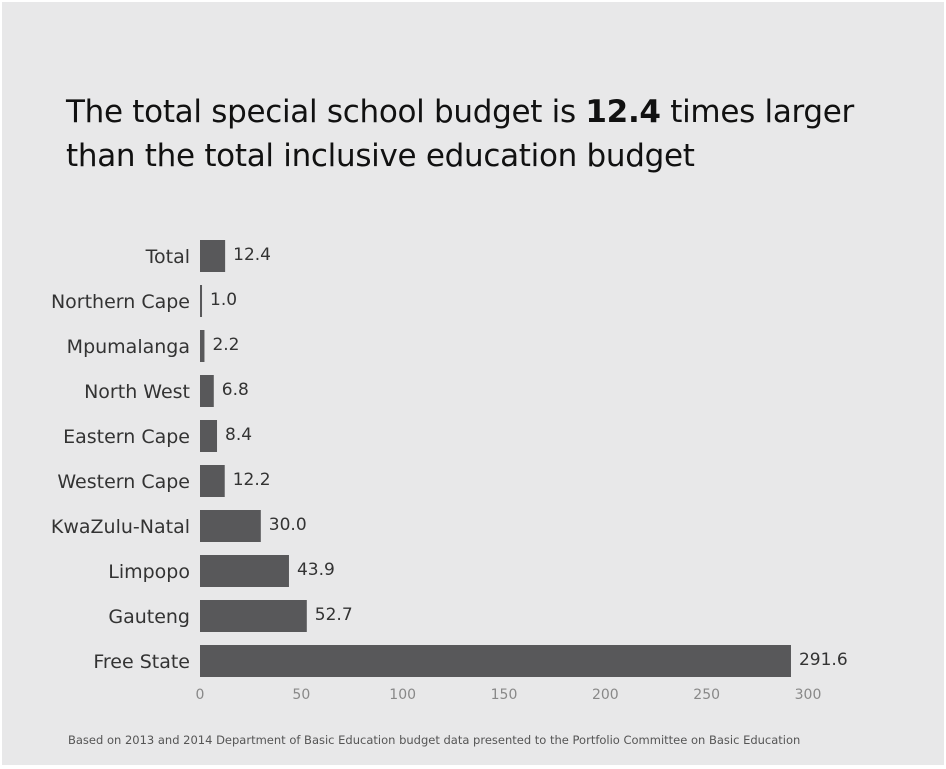  What do you see at coordinates (823, 660) in the screenshot?
I see `data-label: 291.6` at bounding box center [823, 660].